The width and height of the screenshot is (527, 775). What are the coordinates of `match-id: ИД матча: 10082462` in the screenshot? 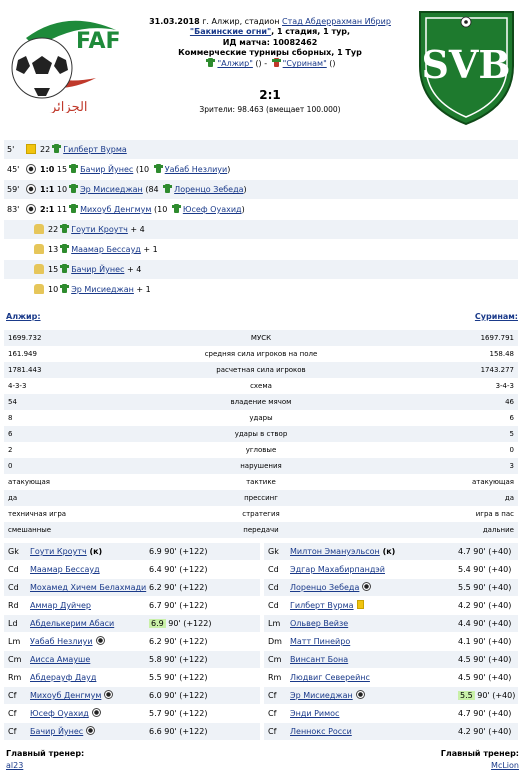 It's located at (270, 42).